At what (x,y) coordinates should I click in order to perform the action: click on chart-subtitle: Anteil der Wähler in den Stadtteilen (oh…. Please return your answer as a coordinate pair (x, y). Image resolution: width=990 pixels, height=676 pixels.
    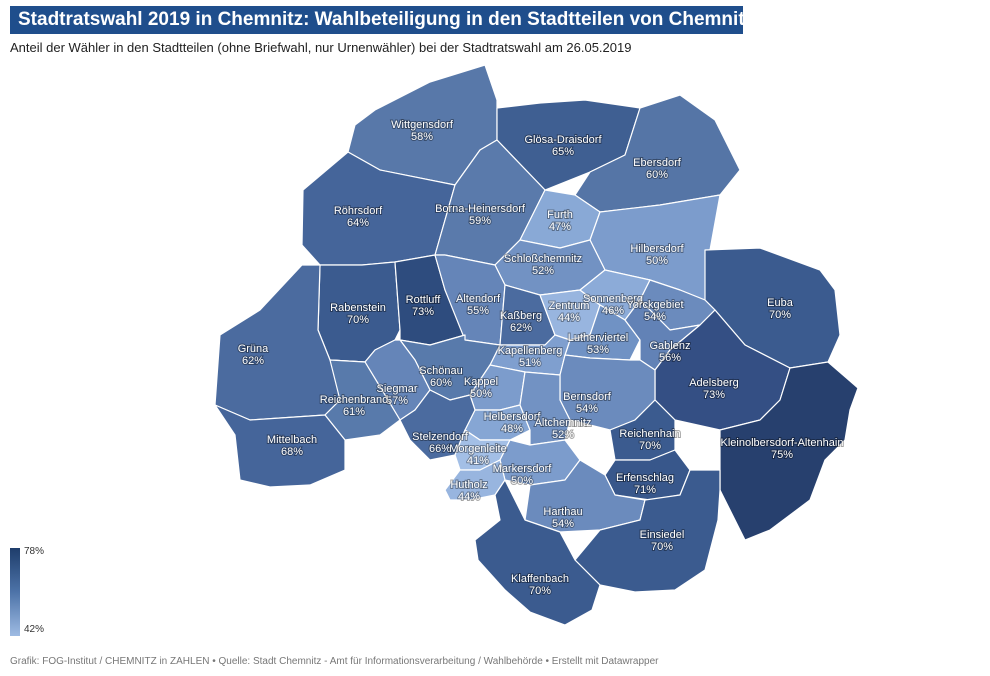
    Looking at the image, I should click on (321, 47).